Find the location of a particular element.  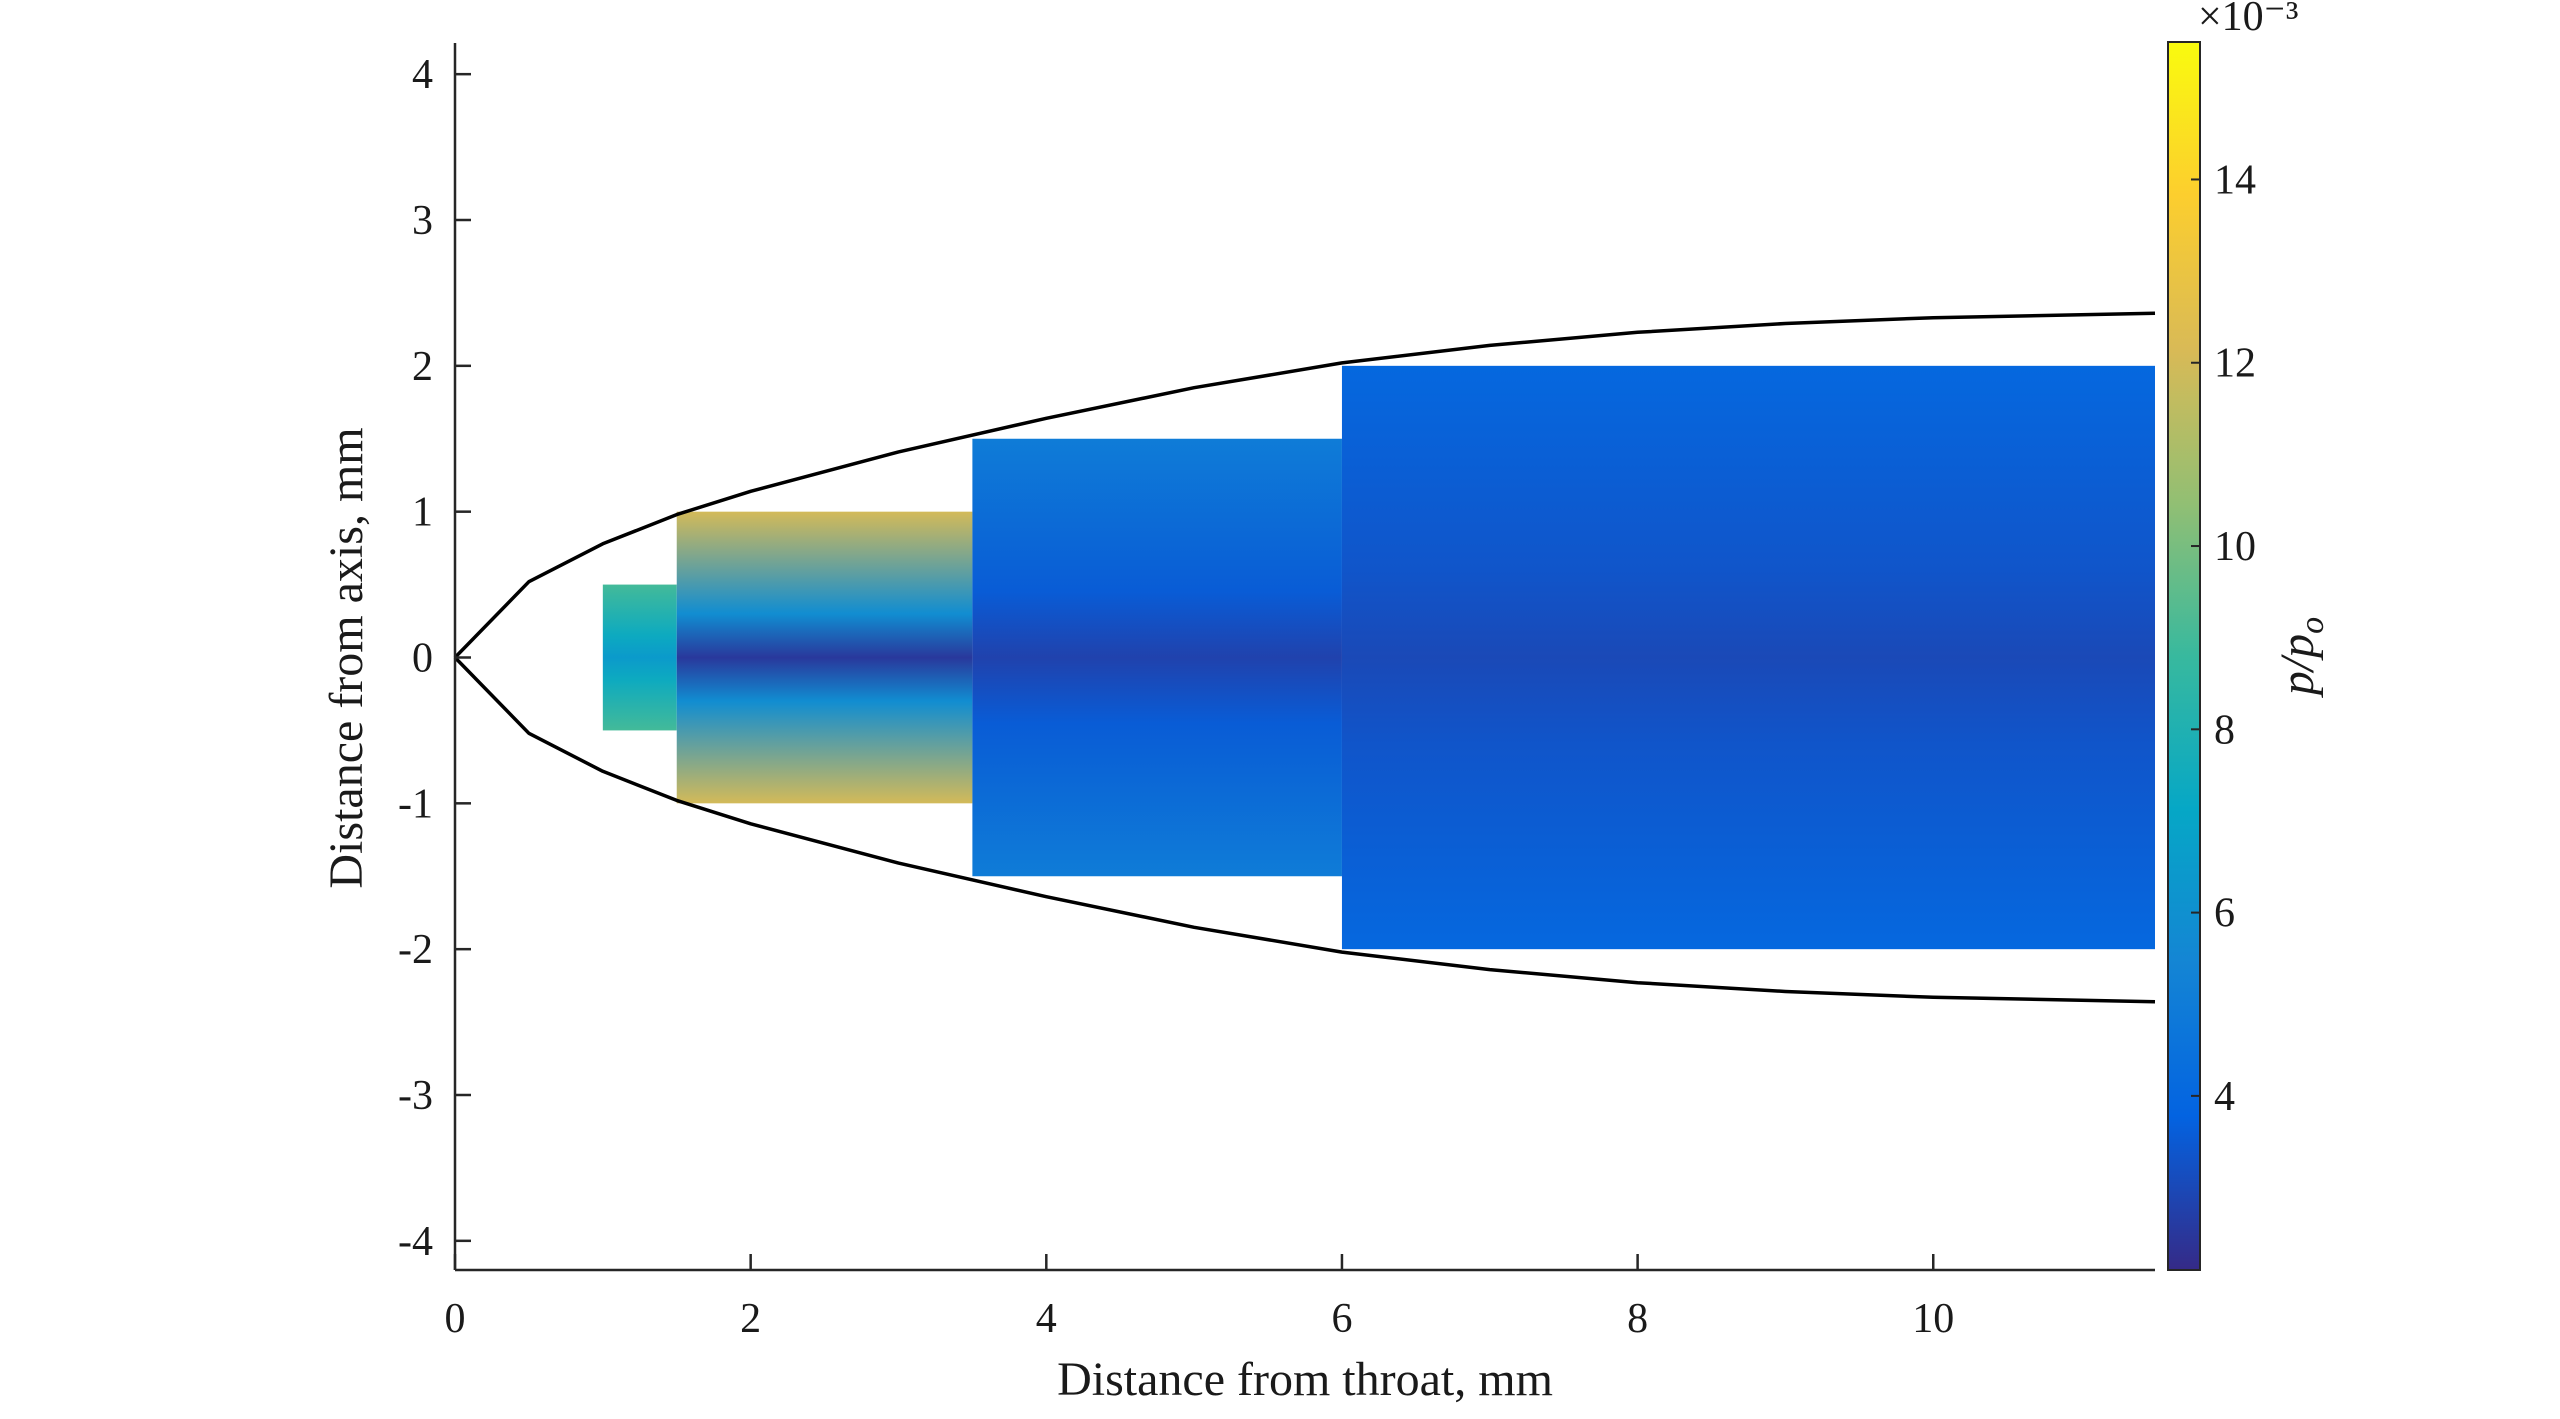

y-tick-label: 3 is located at coordinates (422, 221).